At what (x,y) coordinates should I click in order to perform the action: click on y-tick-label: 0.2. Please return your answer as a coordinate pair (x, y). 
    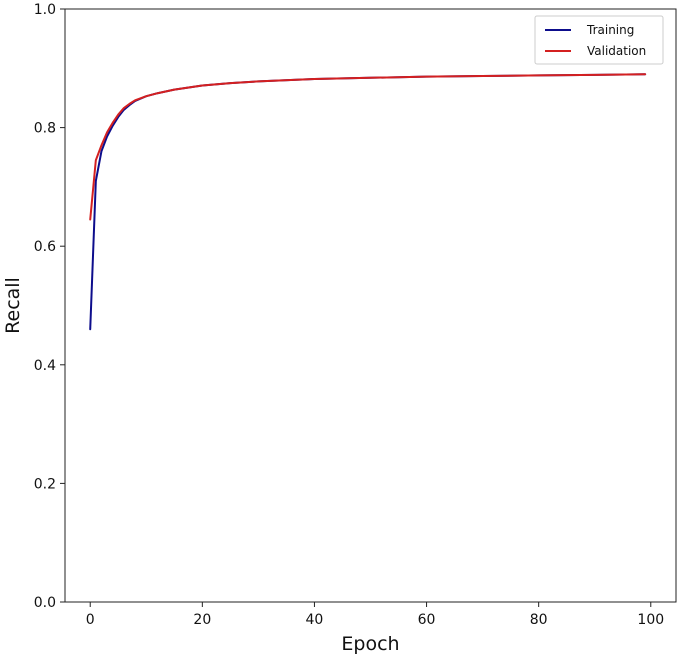
    Looking at the image, I should click on (45, 484).